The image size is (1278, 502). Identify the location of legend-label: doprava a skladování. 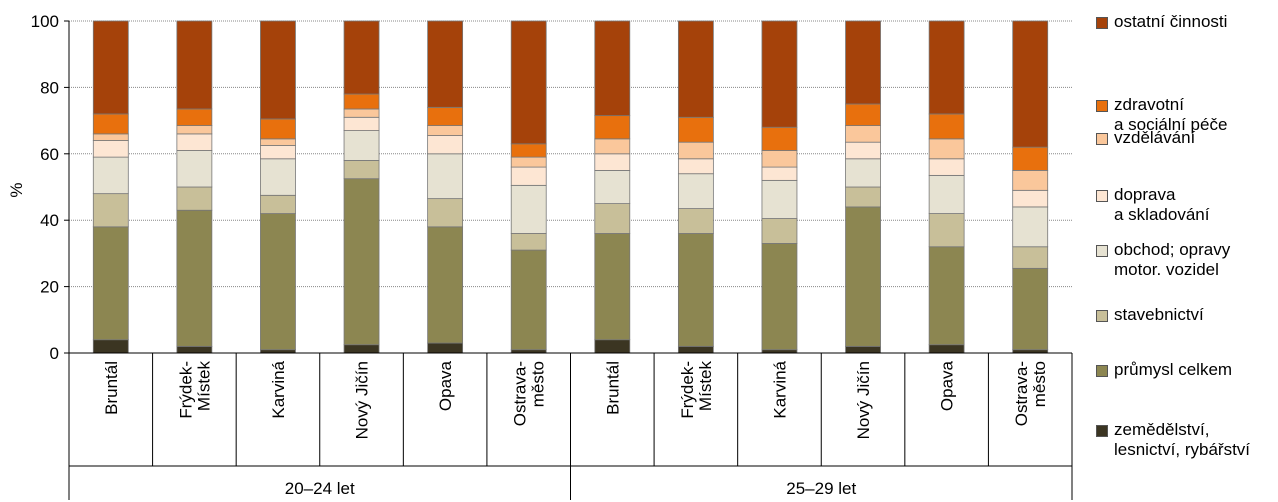
(1162, 204).